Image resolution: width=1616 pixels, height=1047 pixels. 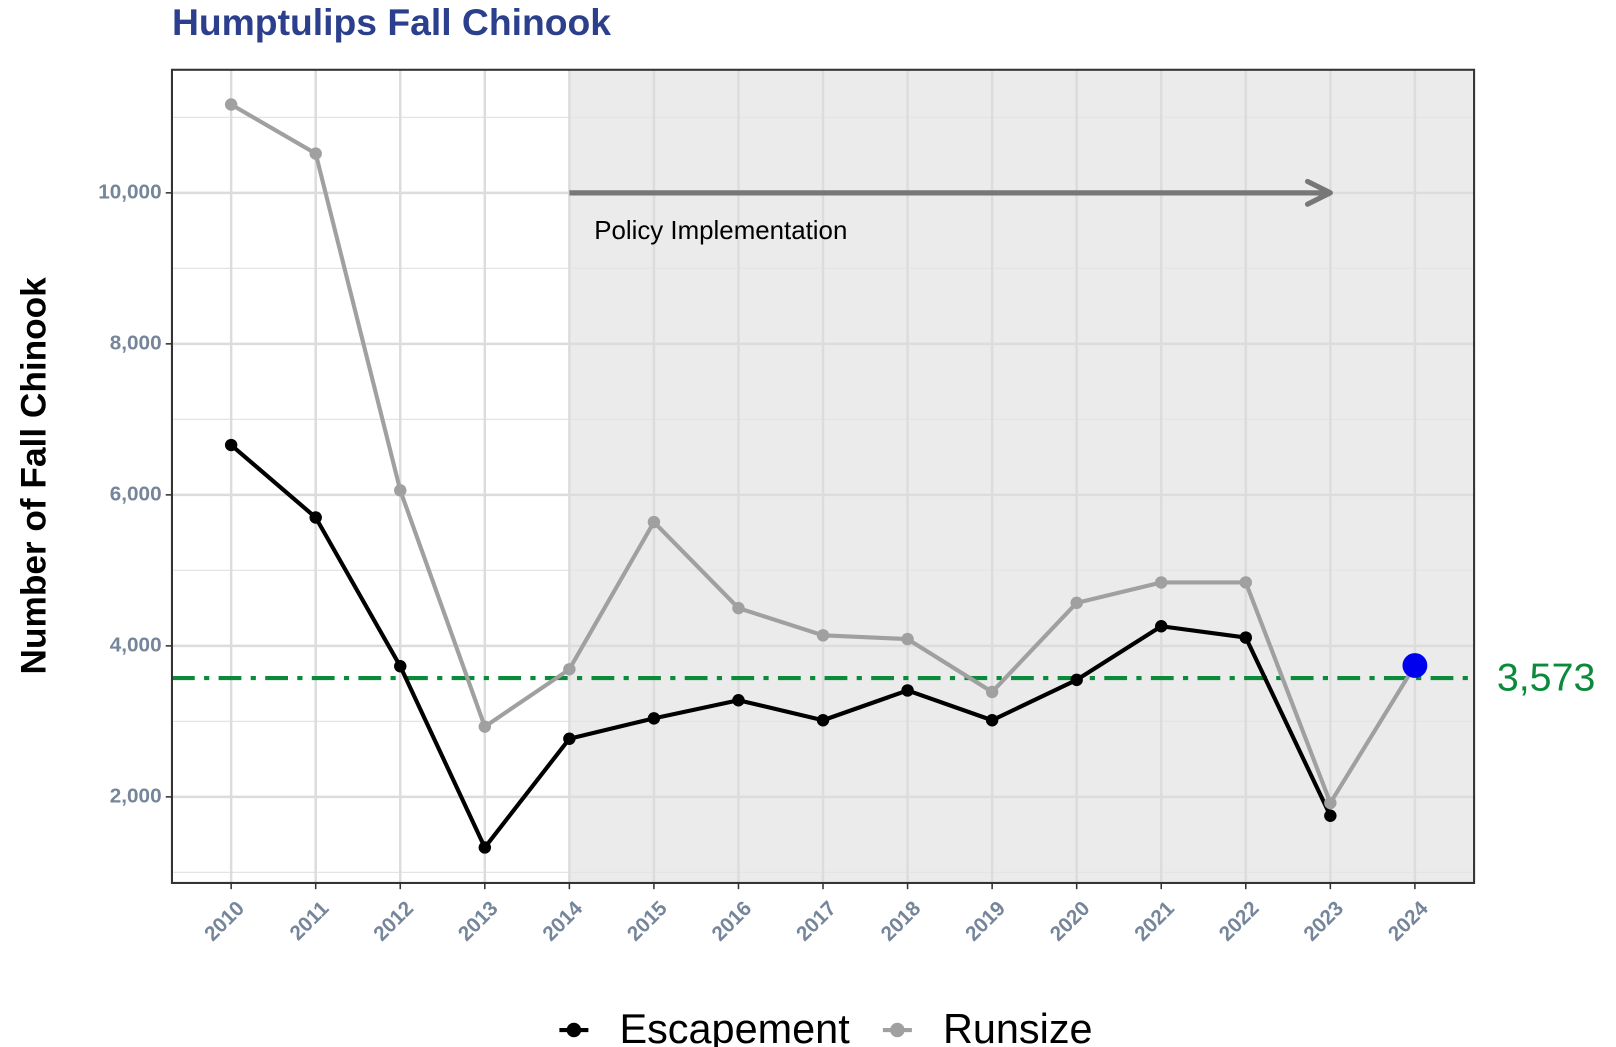 I want to click on x-tick-label: 2018, so click(x=901, y=921).